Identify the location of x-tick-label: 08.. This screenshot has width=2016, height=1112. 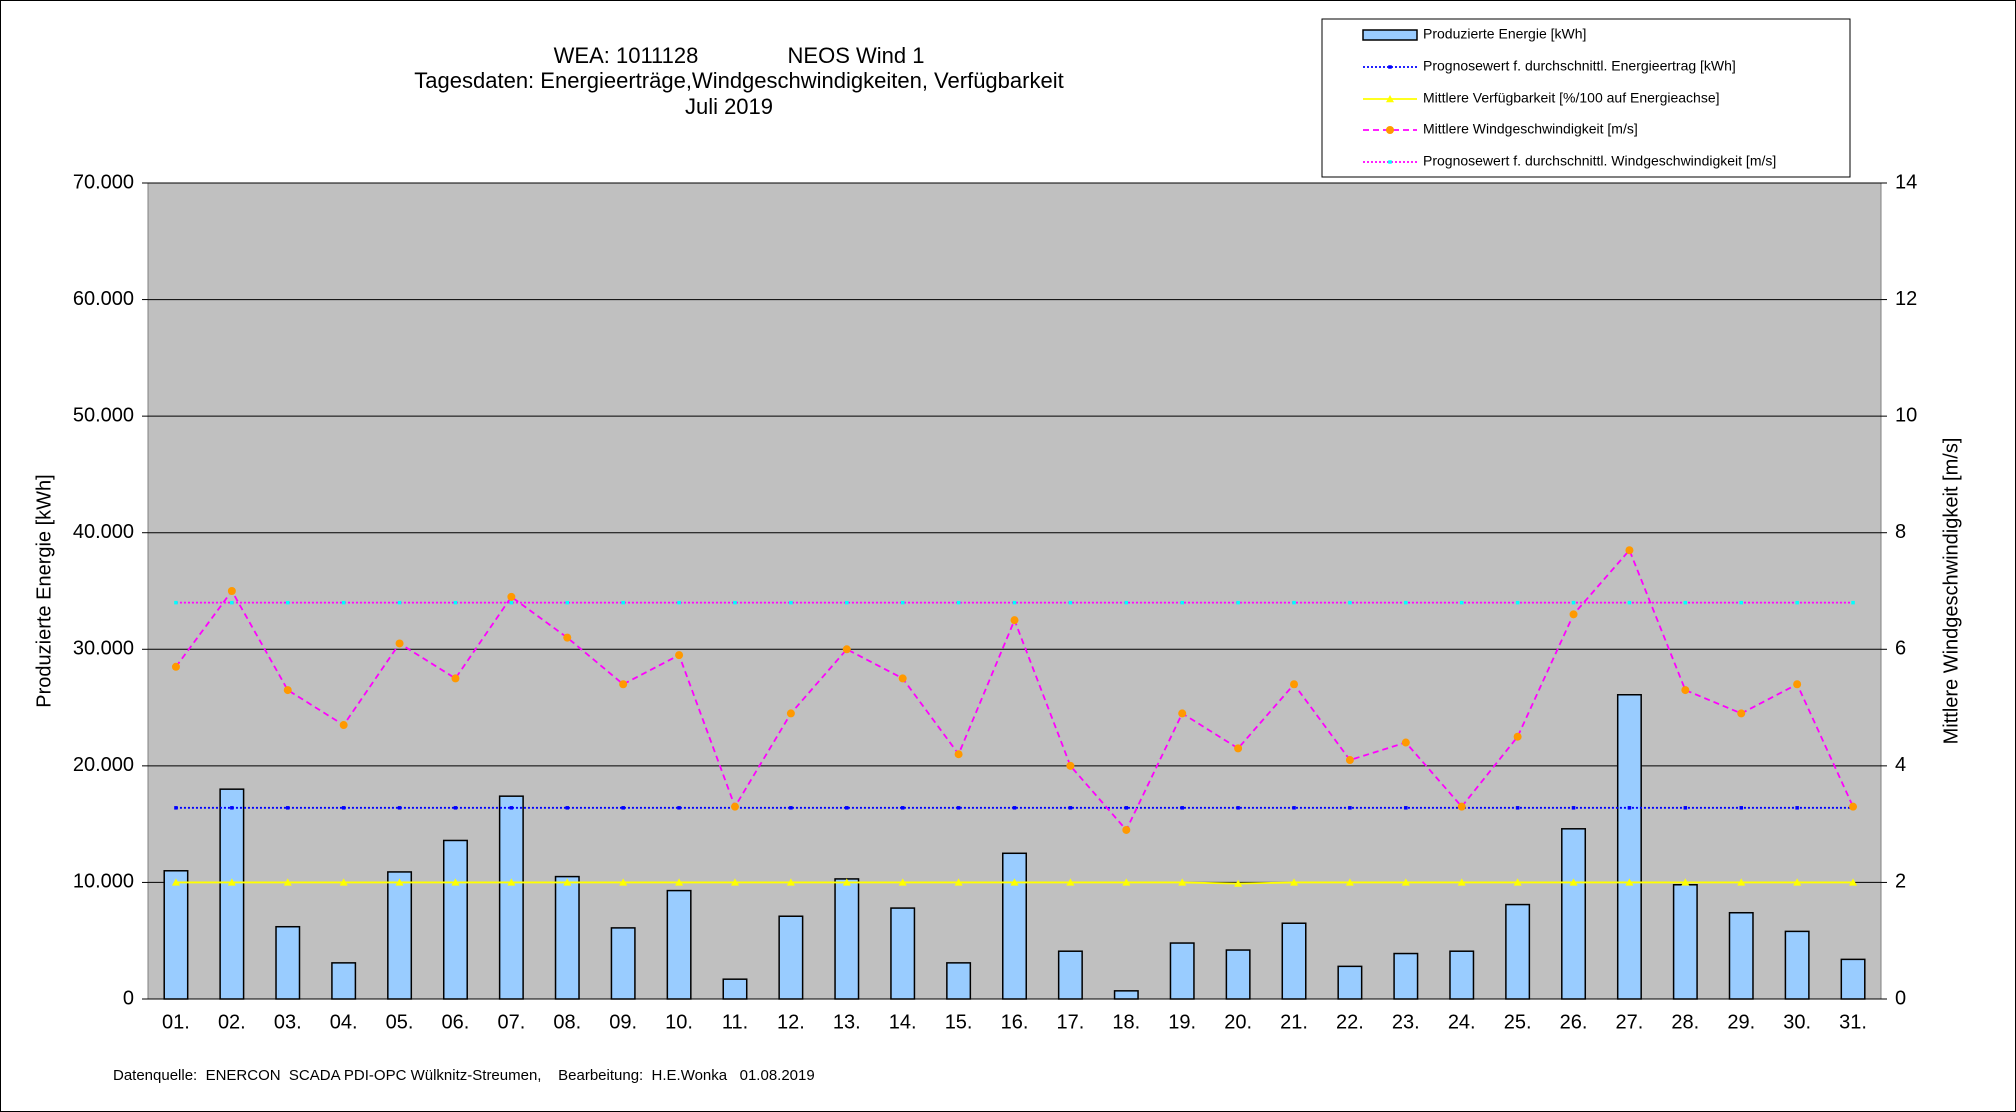
(567, 1022).